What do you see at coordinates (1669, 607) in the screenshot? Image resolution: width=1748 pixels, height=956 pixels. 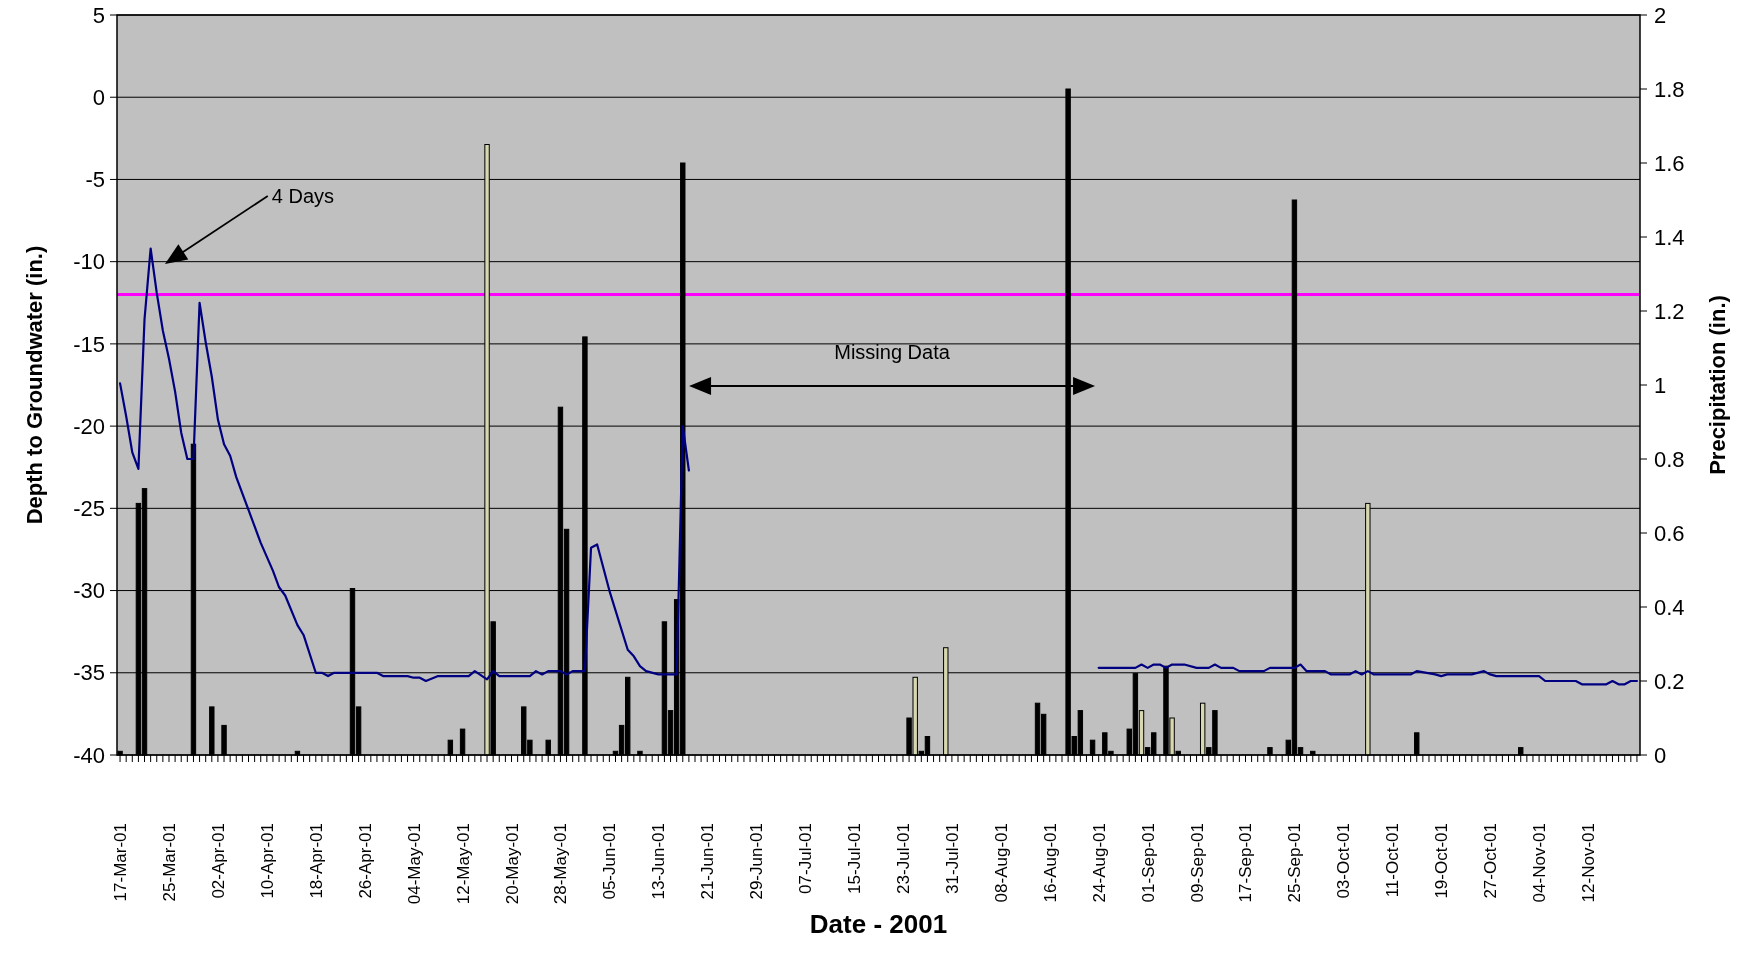 I see `y2-tick-label: 0.4` at bounding box center [1669, 607].